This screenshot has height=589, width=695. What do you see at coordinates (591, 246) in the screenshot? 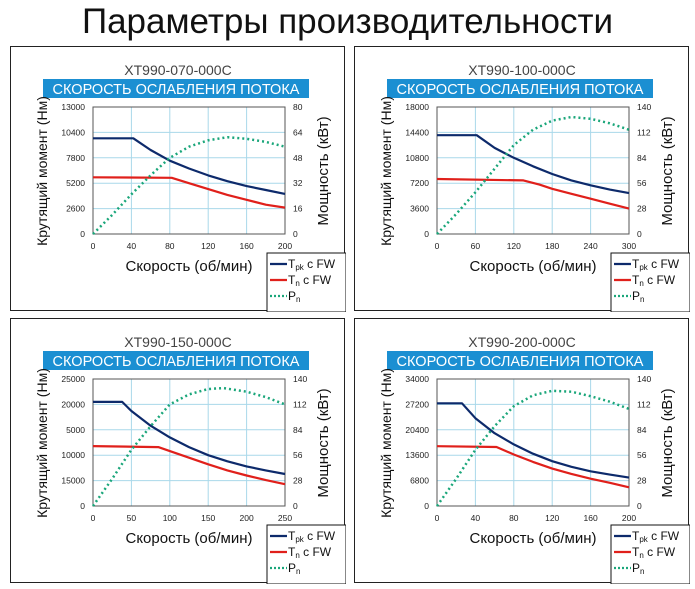
I see `x-tick-label: 240` at bounding box center [591, 246].